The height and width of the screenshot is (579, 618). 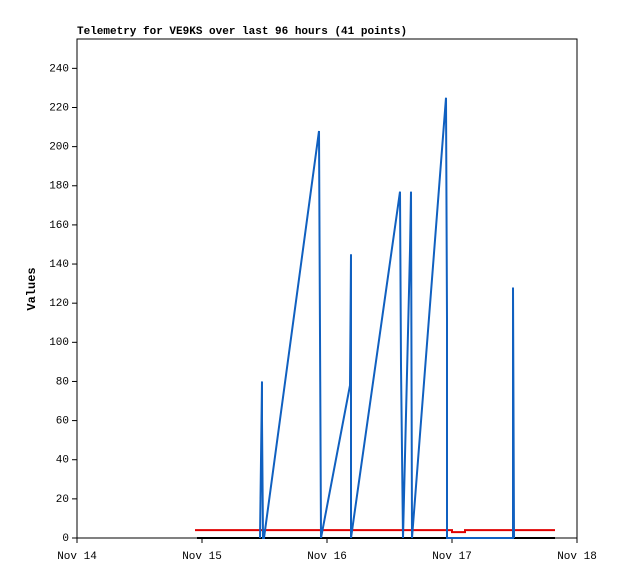 I want to click on y-tick-label: 100, so click(x=59, y=343).